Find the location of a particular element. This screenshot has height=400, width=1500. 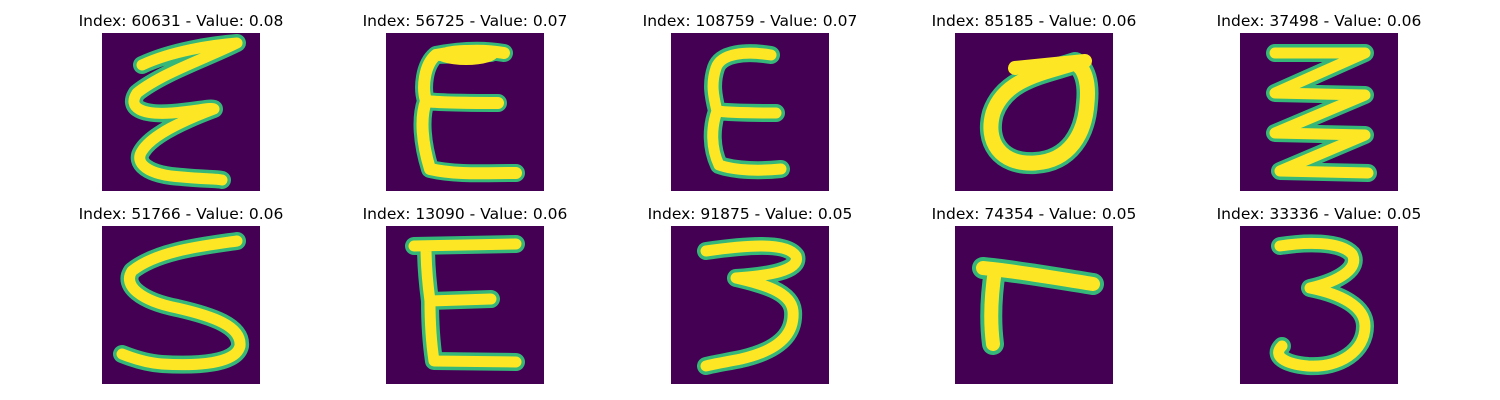

panel-title: Index: 85185 - Value: 0.06 is located at coordinates (1034, 21).